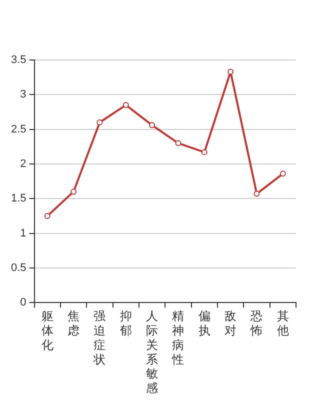  What do you see at coordinates (23, 164) in the screenshot?
I see `y-tick-label: 2` at bounding box center [23, 164].